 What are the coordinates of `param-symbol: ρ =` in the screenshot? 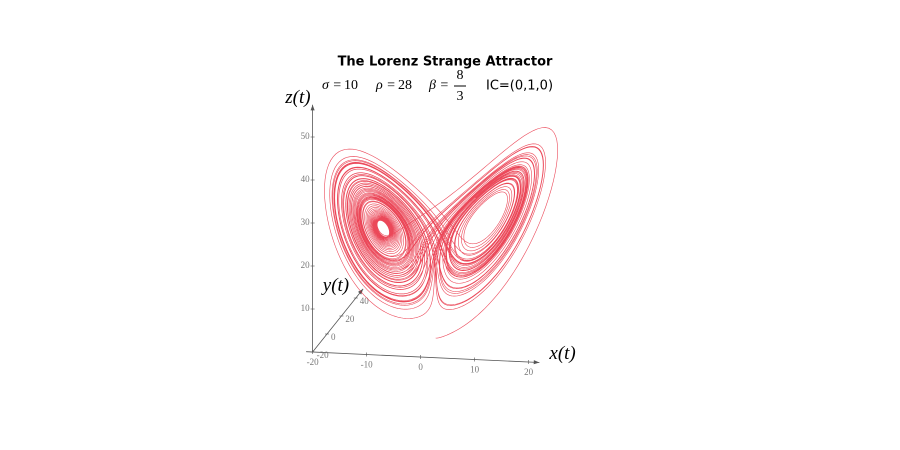 It's located at (385, 85).